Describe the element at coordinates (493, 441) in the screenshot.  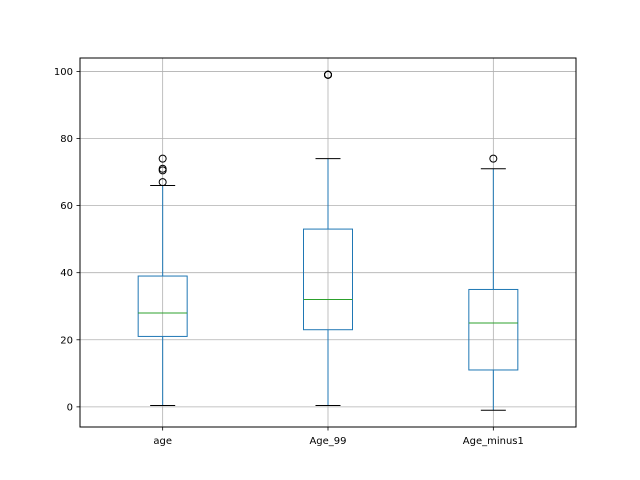
I see `x-tick-label: Age_minus1` at that location.